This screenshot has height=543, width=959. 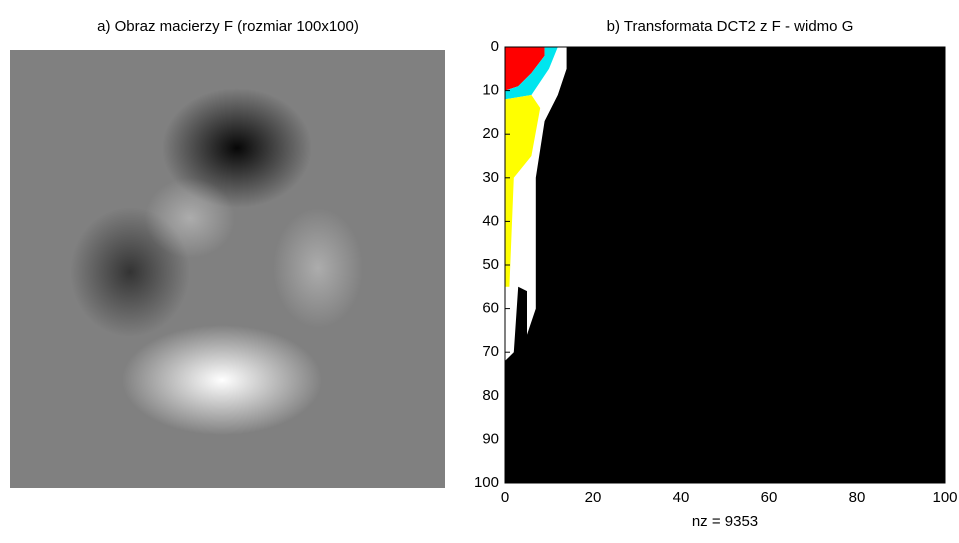 What do you see at coordinates (593, 497) in the screenshot?
I see `x-tick-label: 20` at bounding box center [593, 497].